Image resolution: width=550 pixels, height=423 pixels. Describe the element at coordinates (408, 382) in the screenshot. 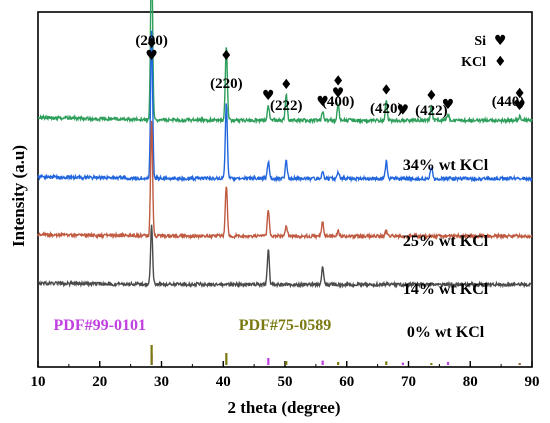

I see `x-tick-label: 70` at that location.